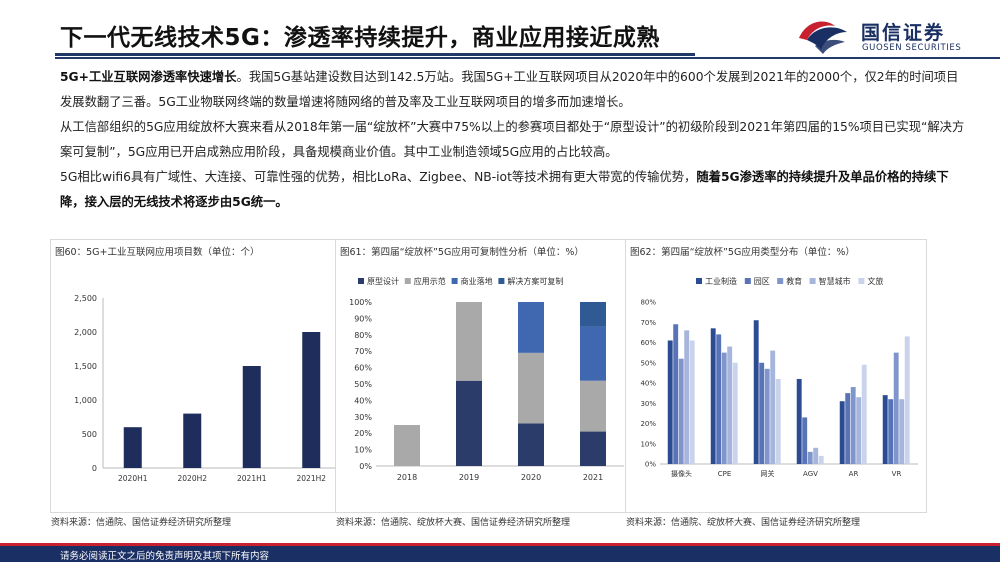  I want to click on y-tick-label: 500, so click(89, 434).